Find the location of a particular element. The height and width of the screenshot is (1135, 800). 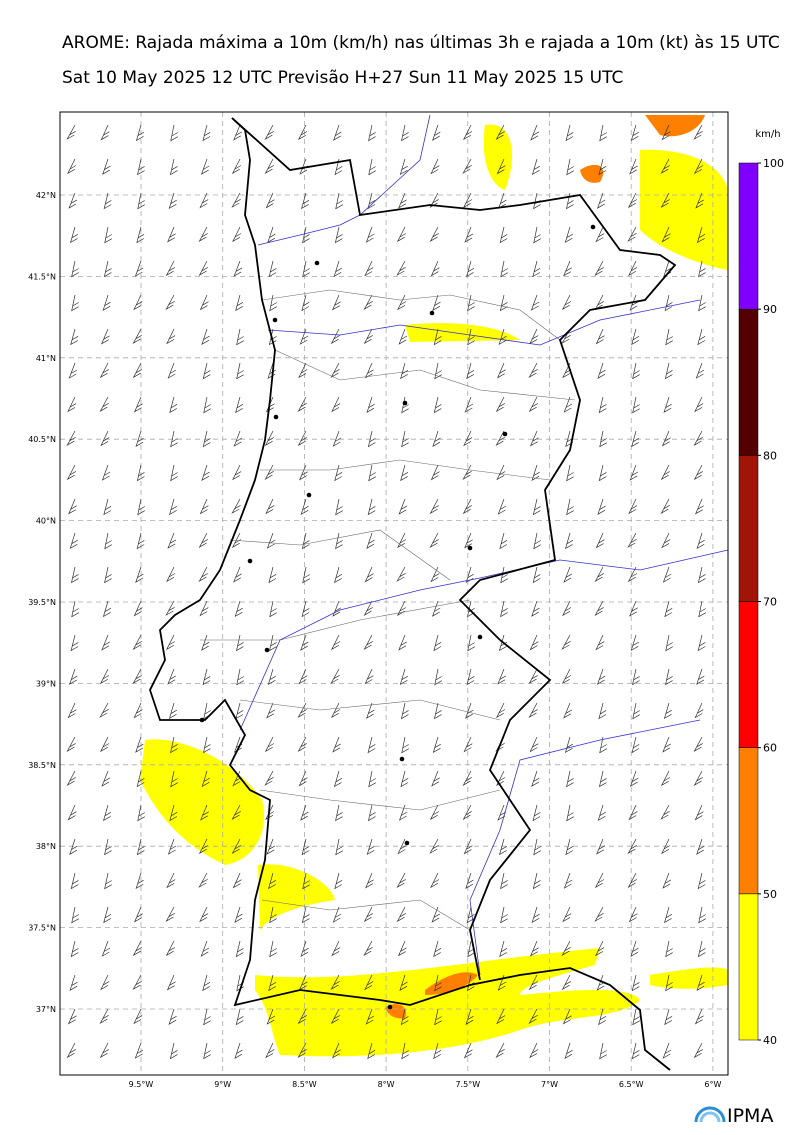

logo-arc is located at coordinates (710, 1114).